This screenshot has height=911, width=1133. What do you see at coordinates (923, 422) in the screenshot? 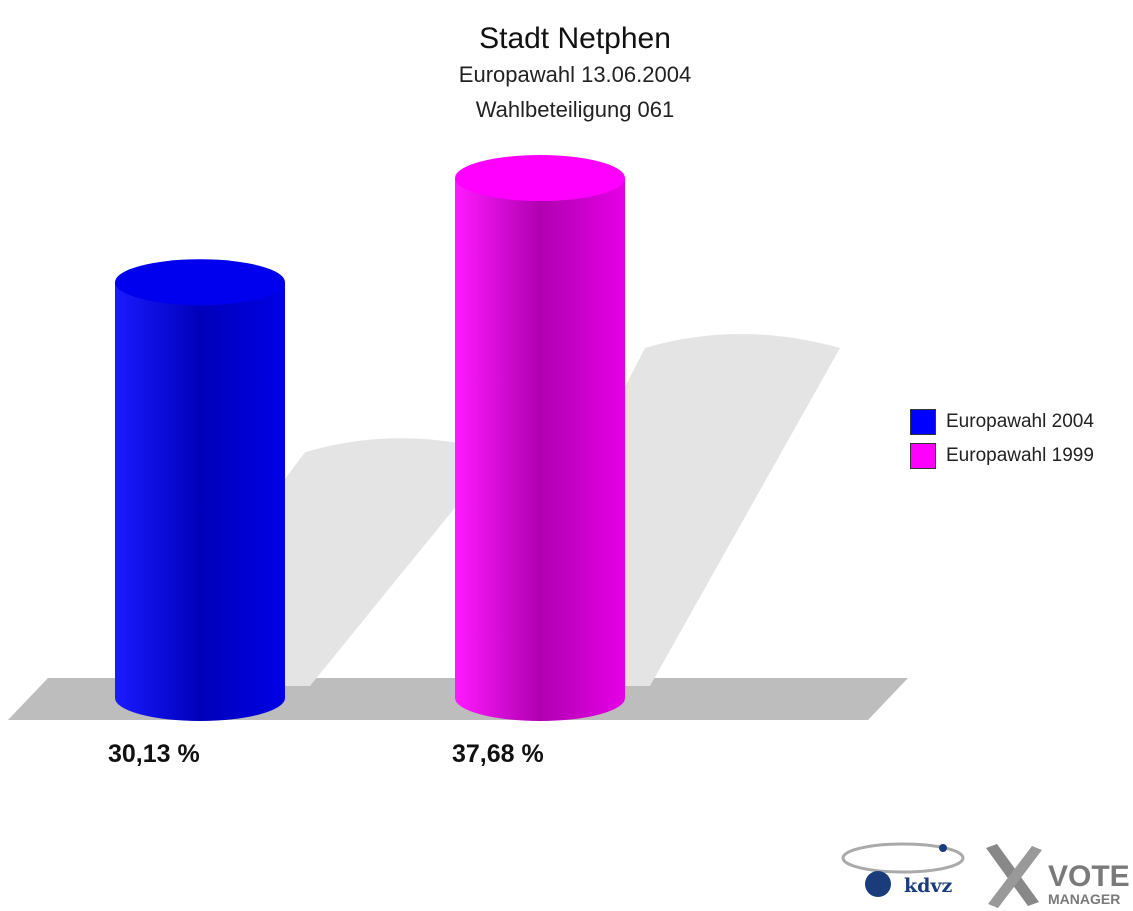
I see `legend-swatch-2004` at bounding box center [923, 422].